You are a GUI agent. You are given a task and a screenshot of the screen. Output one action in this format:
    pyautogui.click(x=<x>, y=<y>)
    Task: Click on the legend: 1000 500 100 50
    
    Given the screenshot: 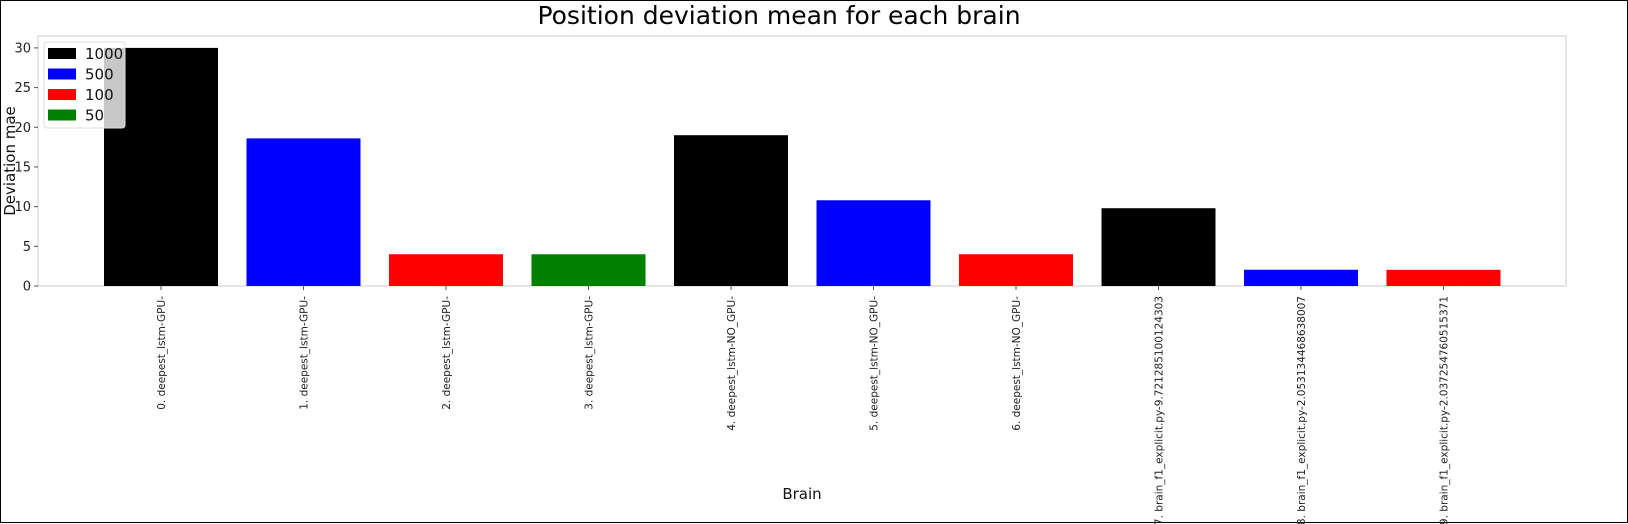 What is the action you would take?
    pyautogui.click(x=84, y=85)
    